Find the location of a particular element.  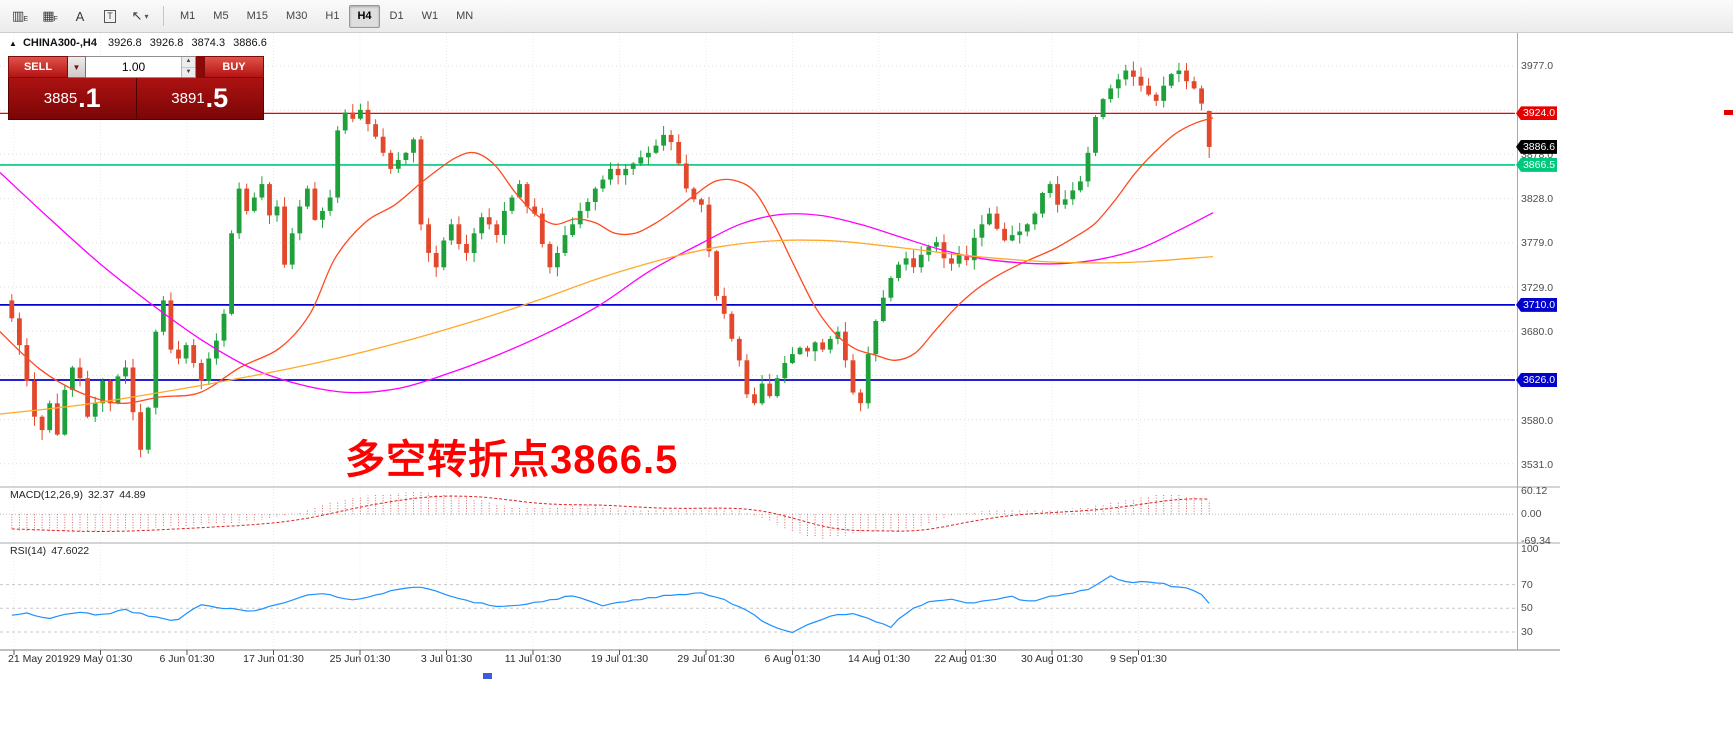

bid-main-digits: 3885 is located at coordinates (60, 98).